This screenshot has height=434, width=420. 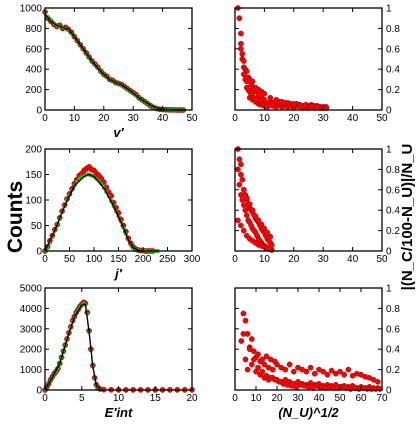 I want to click on panel-e: 0 5 10 15 20 0 1000 2000 3000 4000 5000 E′int, so click(x=109, y=352).